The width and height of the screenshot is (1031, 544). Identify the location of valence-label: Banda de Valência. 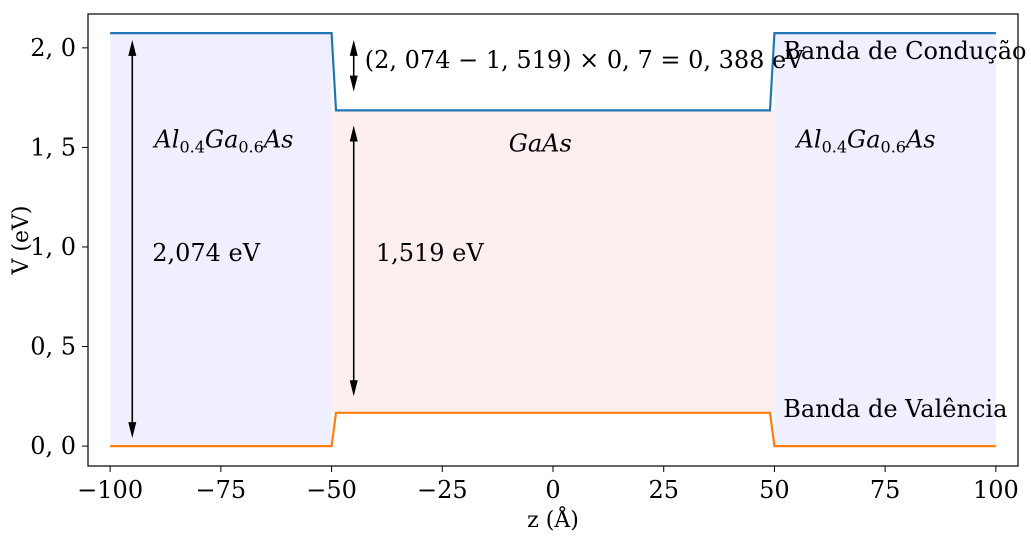
(895, 409).